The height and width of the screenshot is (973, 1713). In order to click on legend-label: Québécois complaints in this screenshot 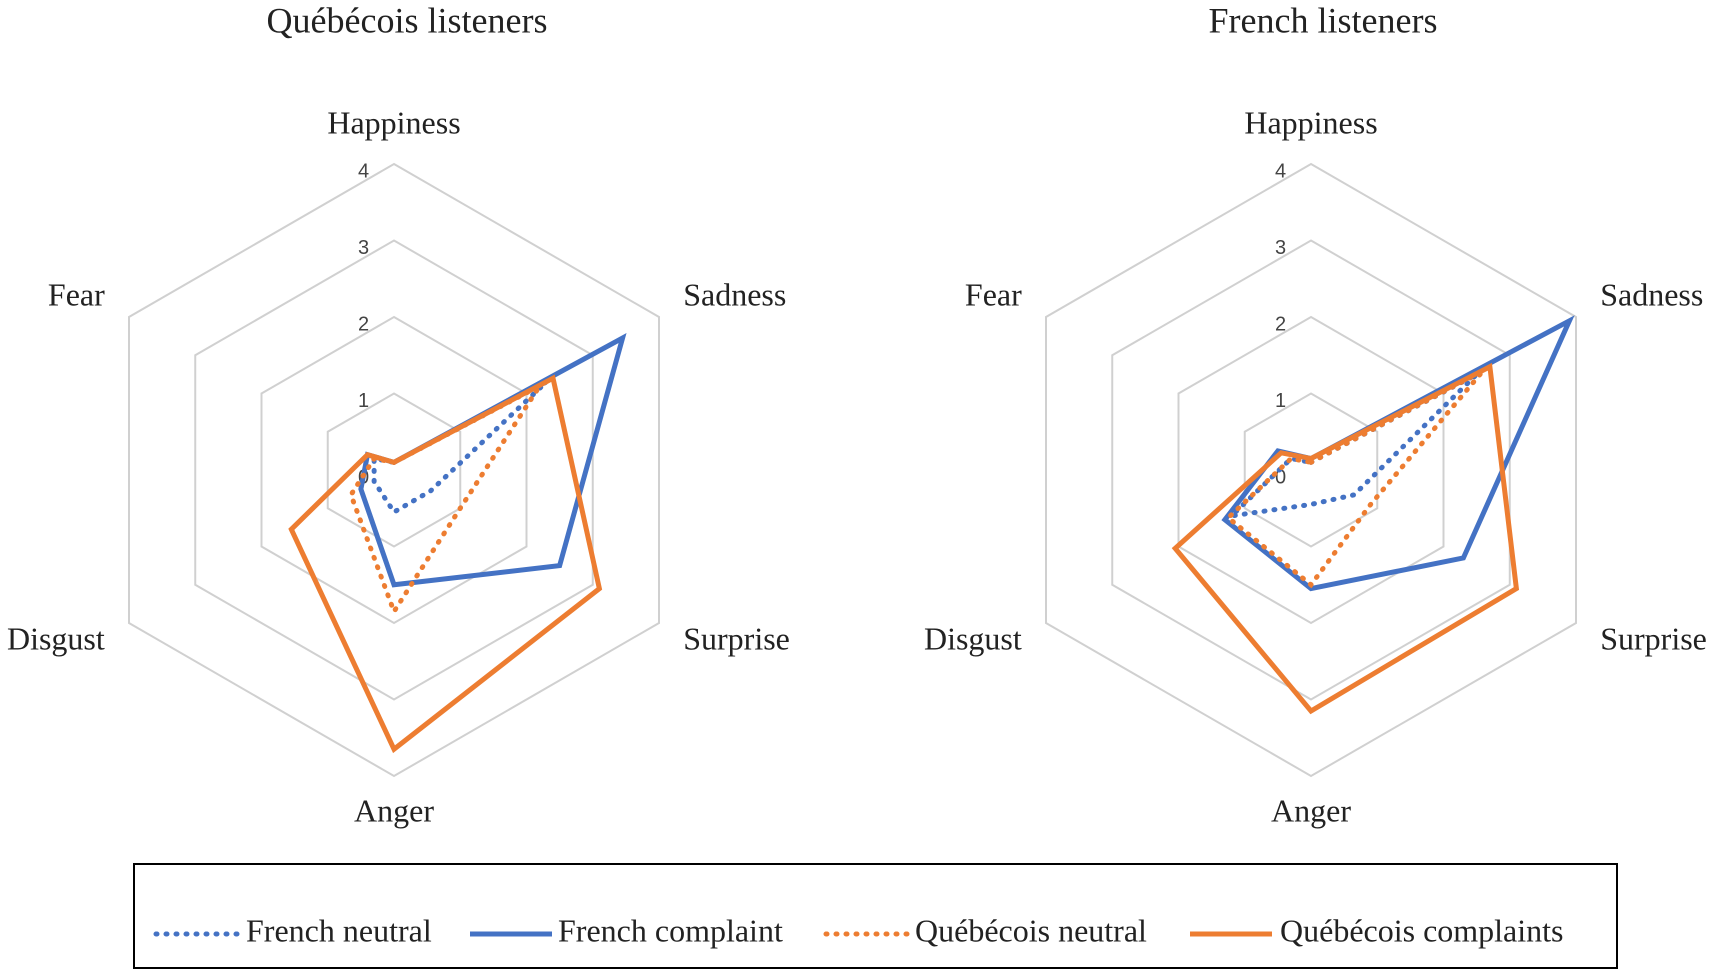, I will do `click(1421, 930)`.